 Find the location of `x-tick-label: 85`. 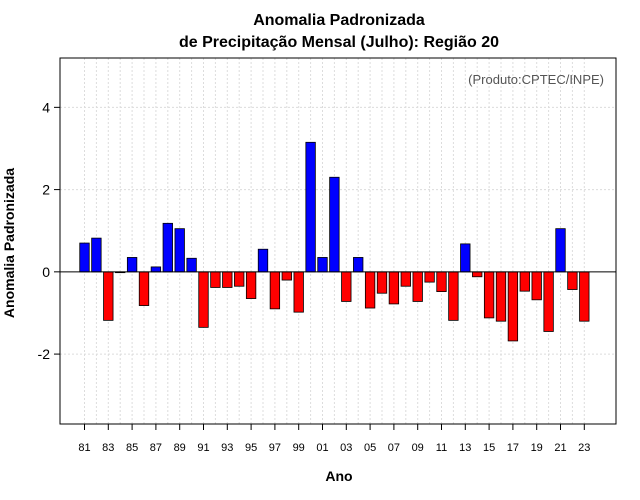

x-tick-label: 85 is located at coordinates (132, 448).